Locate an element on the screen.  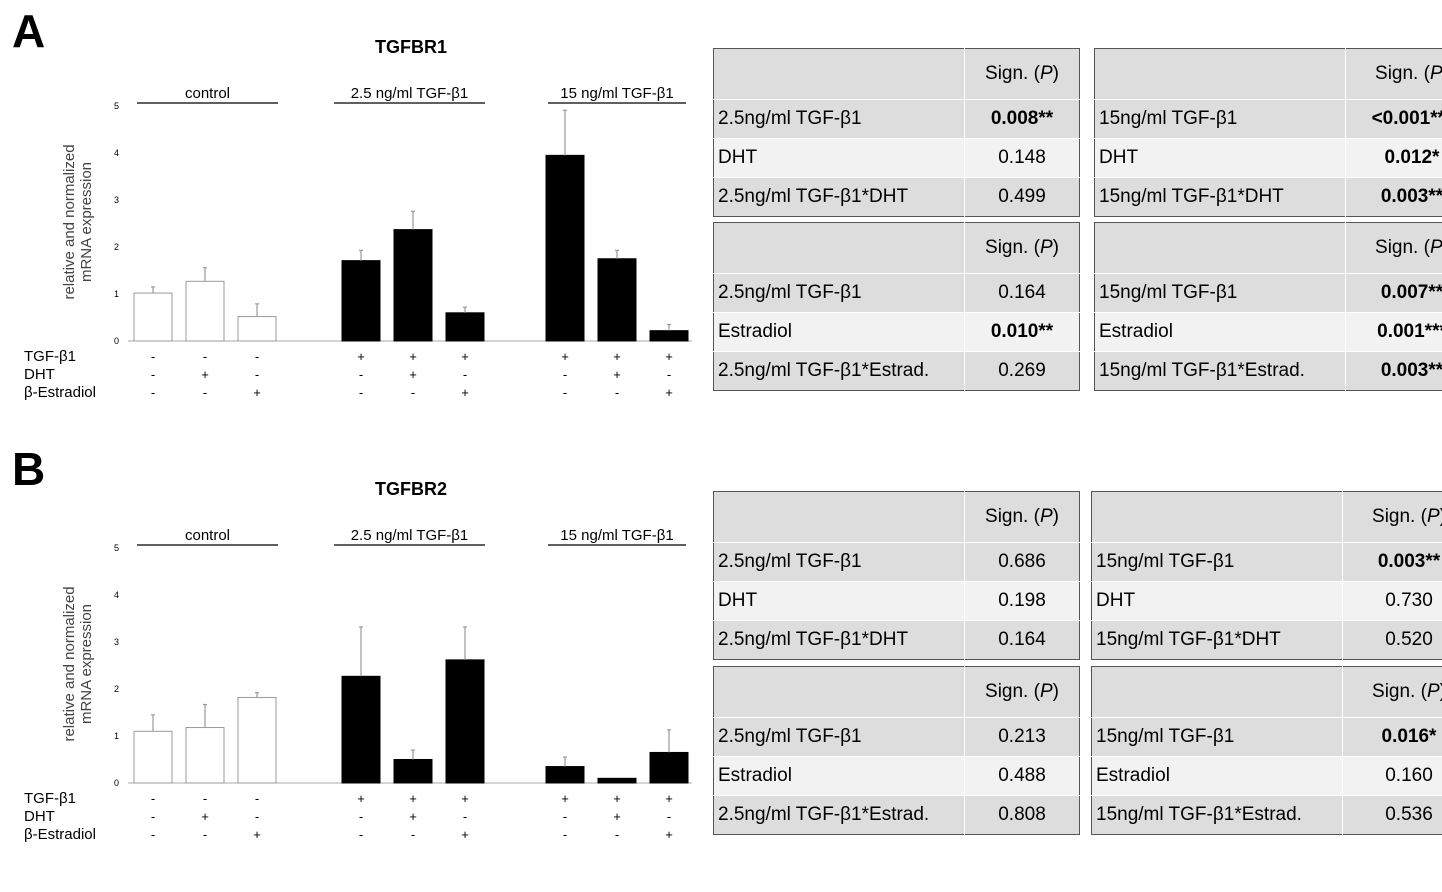
group-label: 15 ng/ml TGF-β1 is located at coordinates (616, 93).